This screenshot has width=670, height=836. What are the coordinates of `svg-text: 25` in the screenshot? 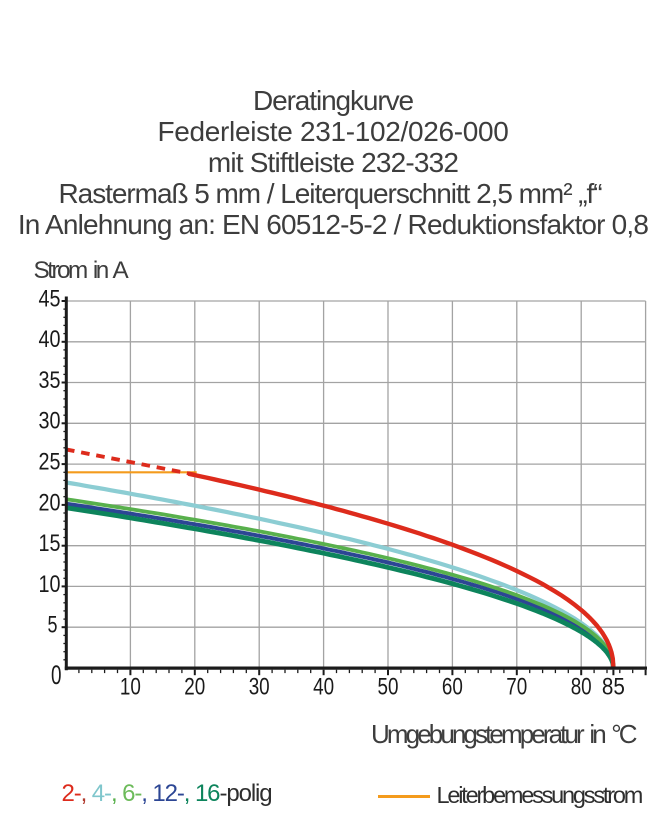 It's located at (50, 462).